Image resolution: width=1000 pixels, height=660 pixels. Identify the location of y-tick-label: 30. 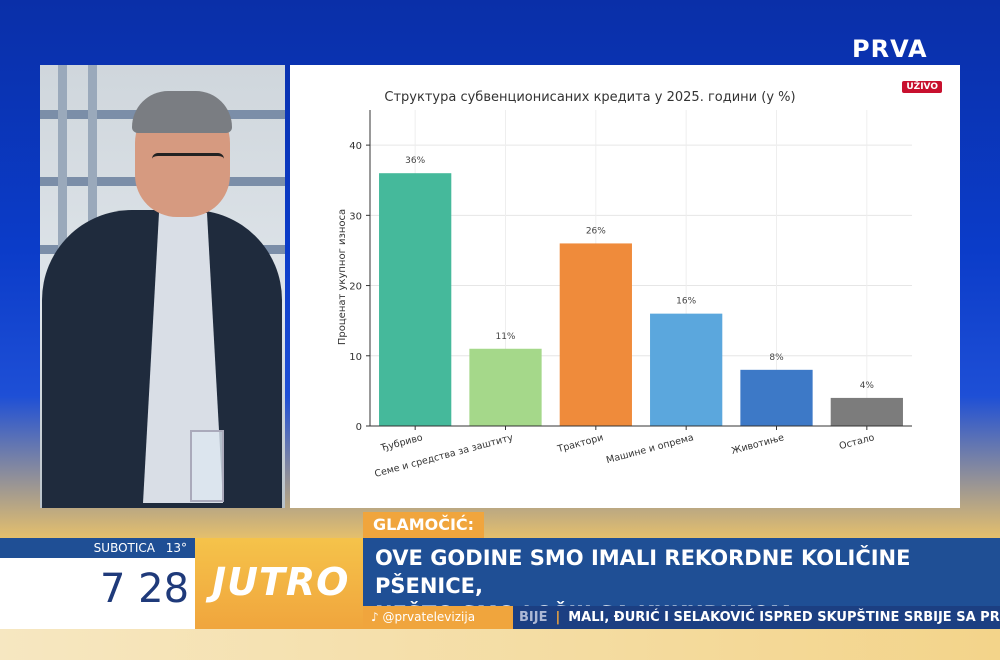
(355, 216).